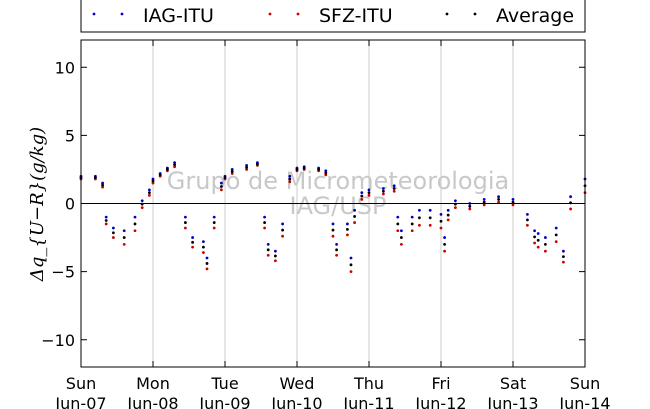  I want to click on y-tick-label: −5, so click(63, 272).